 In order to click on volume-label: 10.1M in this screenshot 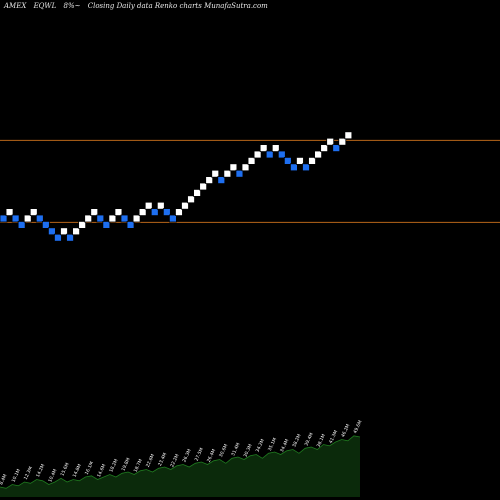, I will do `click(16, 475)`.